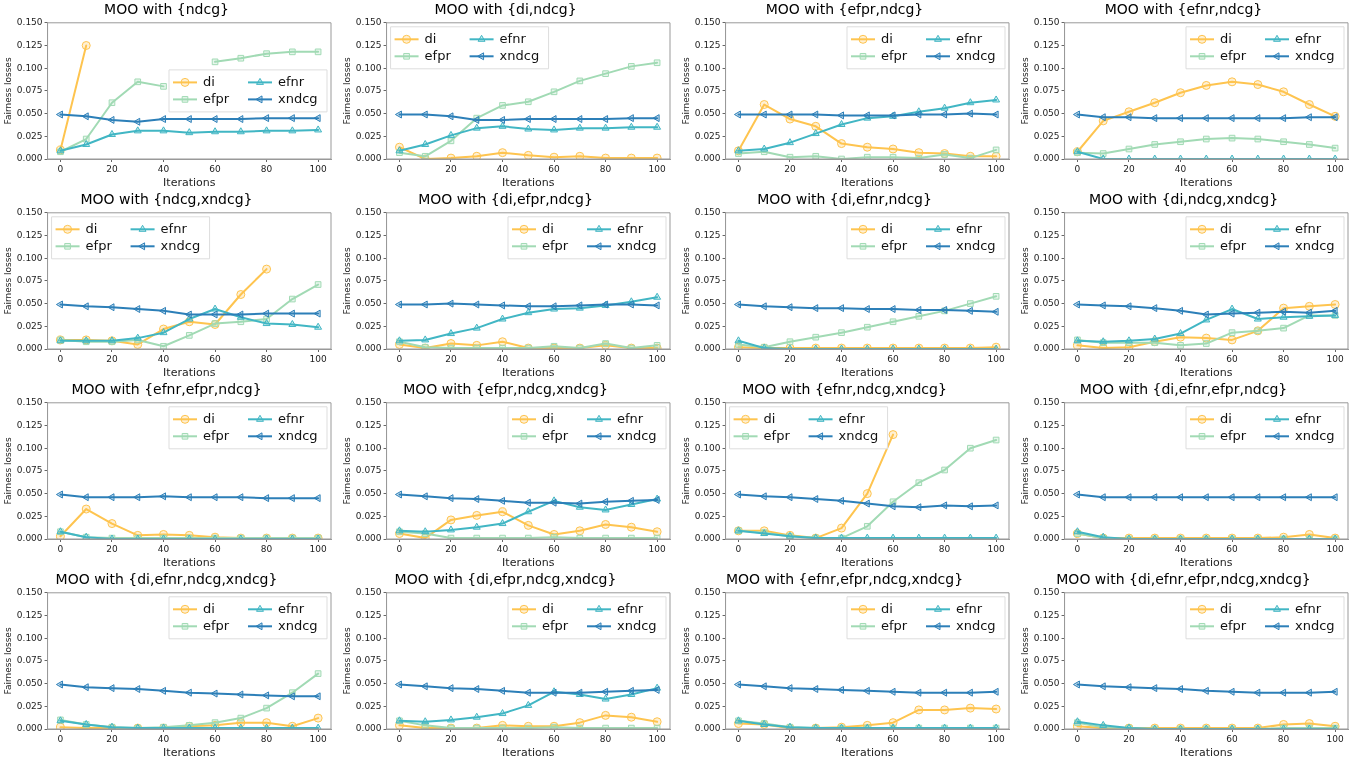 This screenshot has width=1357, height=763. Describe the element at coordinates (166, 389) in the screenshot. I see `chart-title: MOO with {efnr,efpr,ndcg}` at that location.